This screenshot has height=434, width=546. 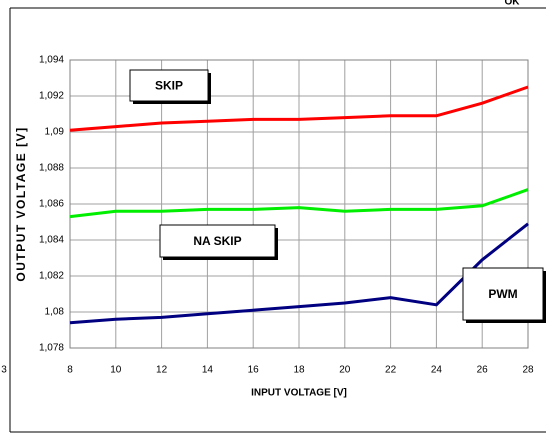 I want to click on cut-text: 3, so click(x=4, y=370).